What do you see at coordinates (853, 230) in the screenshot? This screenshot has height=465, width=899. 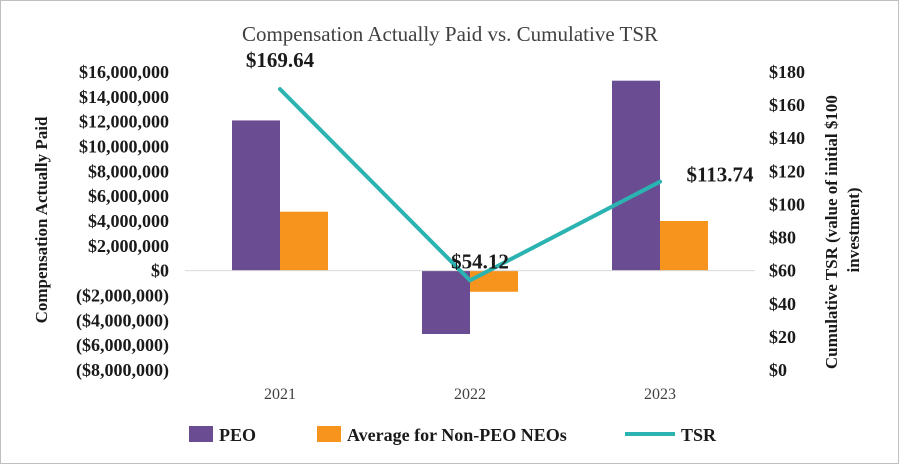 I see `y2-axis-label-line2: investment)` at bounding box center [853, 230].